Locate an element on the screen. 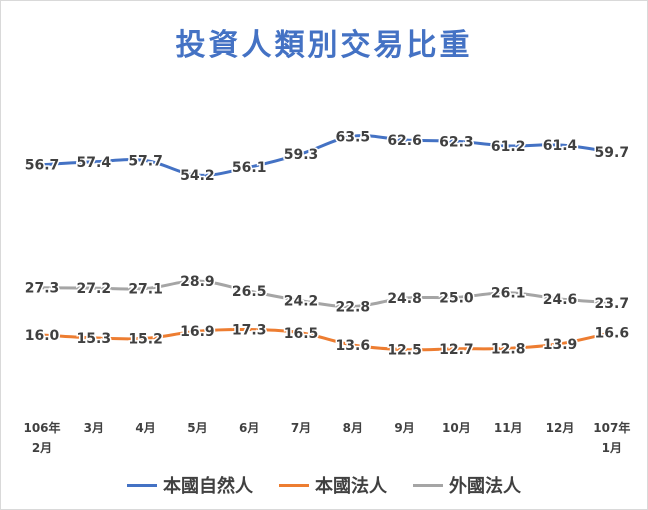 This screenshot has width=648, height=510. data-label: 16.0 is located at coordinates (42, 336).